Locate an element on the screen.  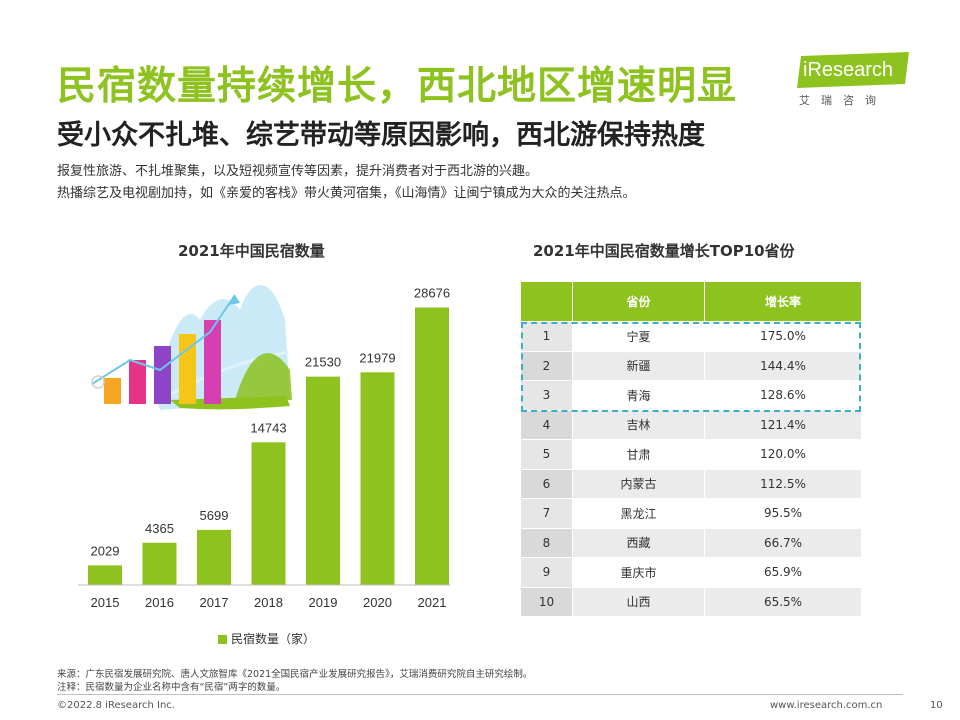
value-label-2016: 4365 is located at coordinates (159, 528).